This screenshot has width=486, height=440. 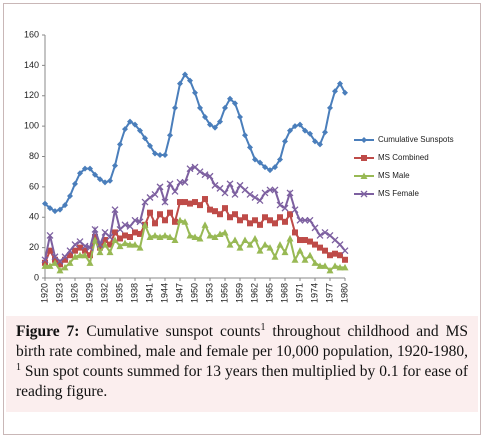 What do you see at coordinates (31, 95) in the screenshot?
I see `y-tick-label: 120` at bounding box center [31, 95].